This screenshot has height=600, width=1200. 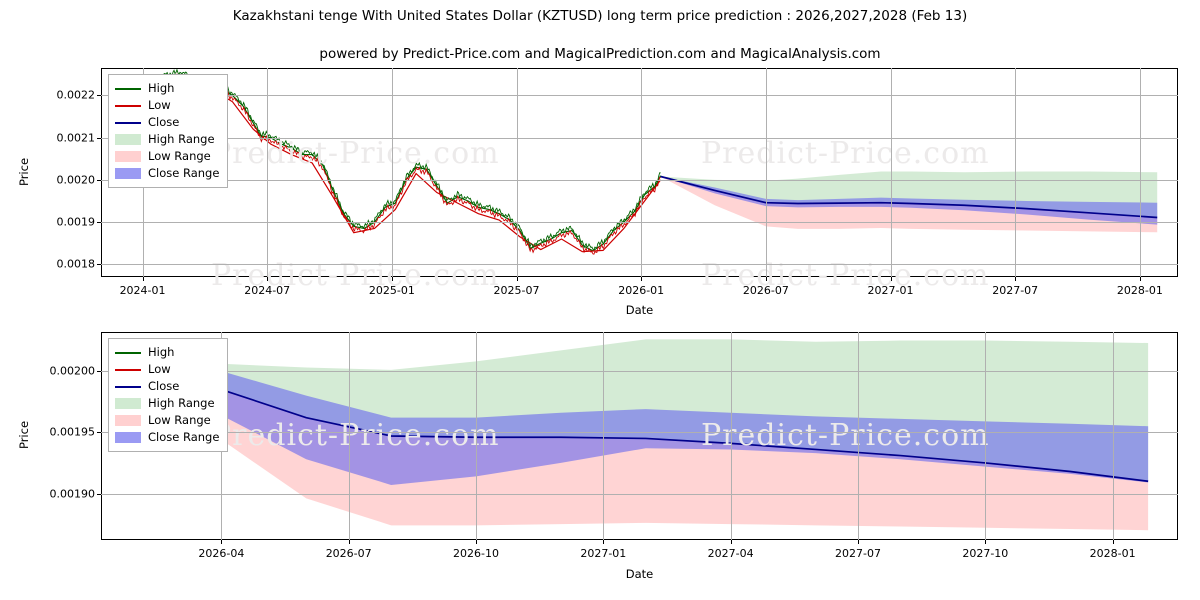 What do you see at coordinates (267, 290) in the screenshot?
I see `xtick-label: 2024-07` at bounding box center [267, 290].